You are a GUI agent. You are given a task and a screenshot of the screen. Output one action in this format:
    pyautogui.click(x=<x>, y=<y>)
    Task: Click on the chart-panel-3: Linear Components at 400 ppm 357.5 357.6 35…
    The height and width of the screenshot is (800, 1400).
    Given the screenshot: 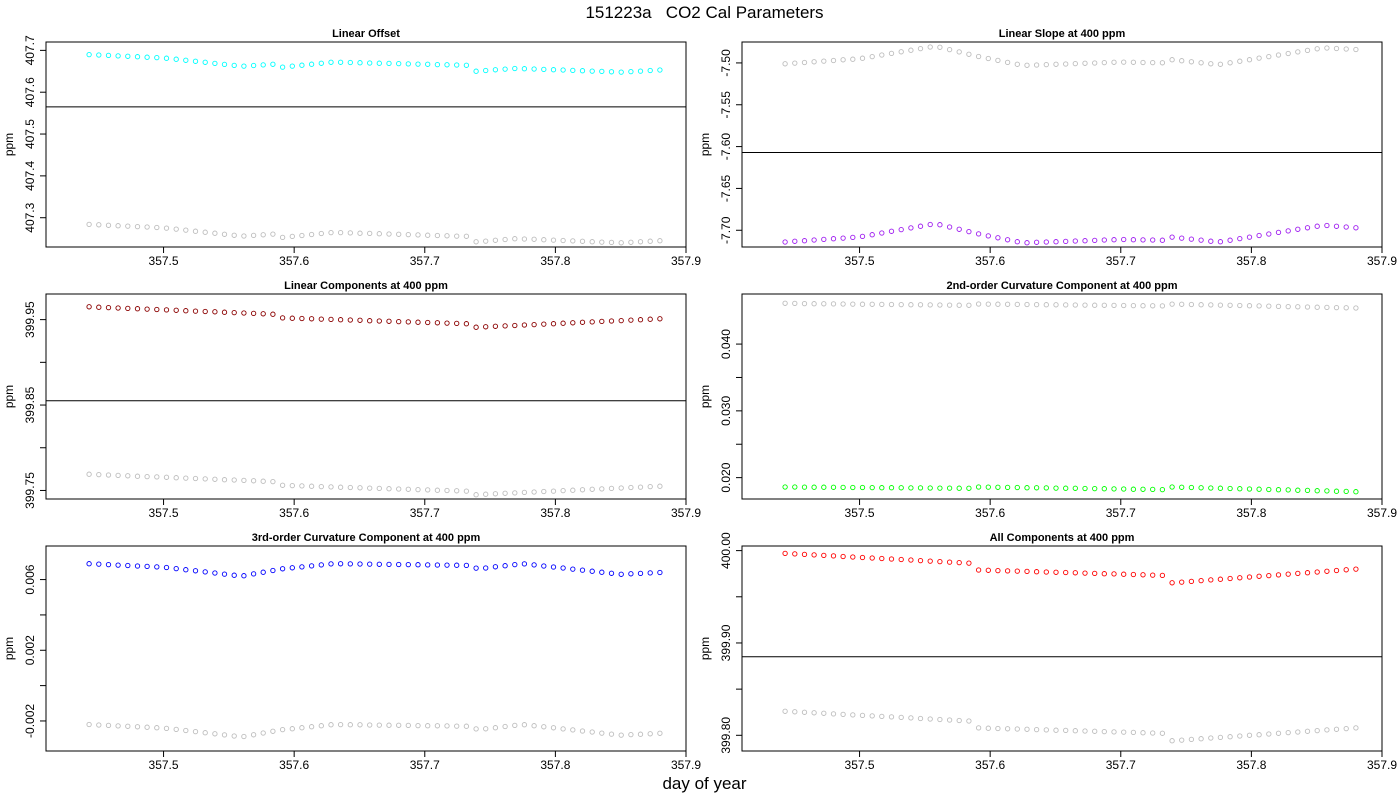 What is the action you would take?
    pyautogui.click(x=351, y=400)
    